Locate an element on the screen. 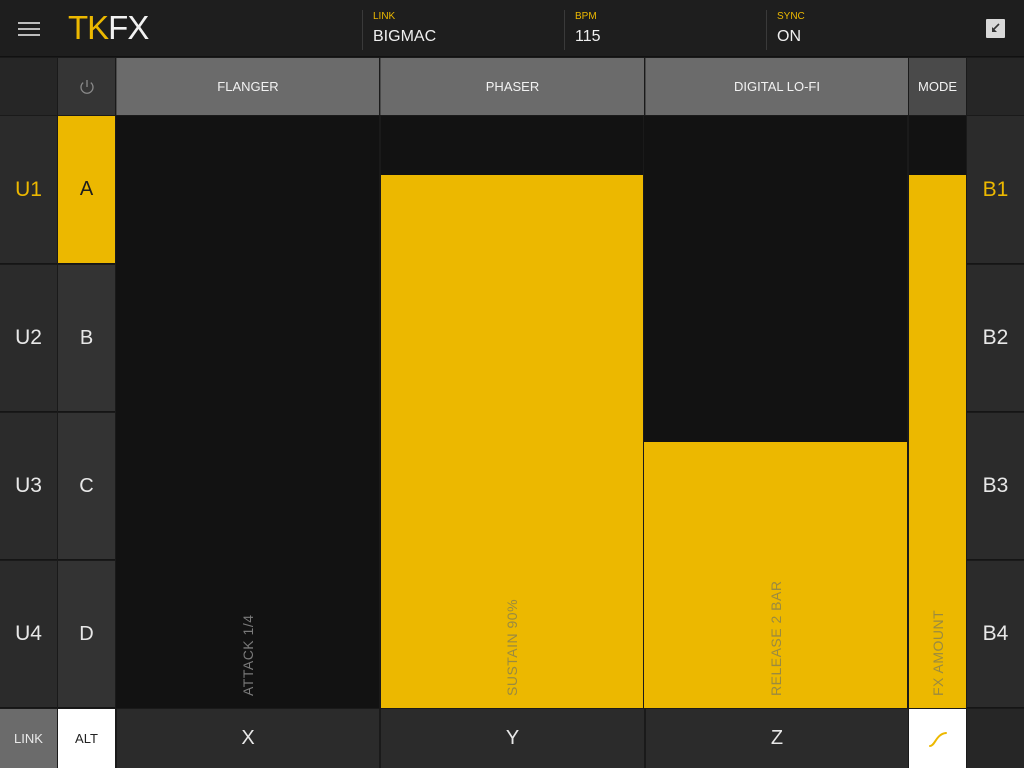 Image resolution: width=1024 pixels, height=768 pixels. corner-top-left is located at coordinates (28, 86).